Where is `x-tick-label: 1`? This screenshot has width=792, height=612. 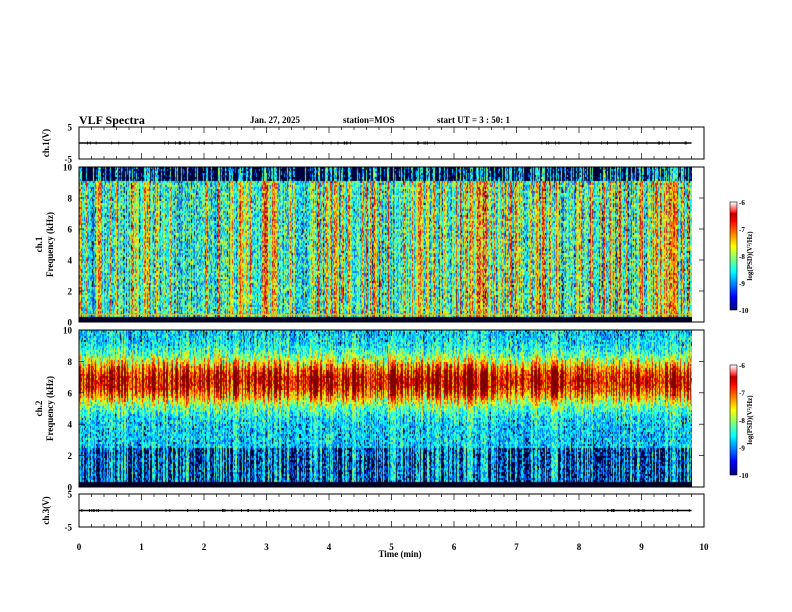
x-tick-label: 1 is located at coordinates (141, 547).